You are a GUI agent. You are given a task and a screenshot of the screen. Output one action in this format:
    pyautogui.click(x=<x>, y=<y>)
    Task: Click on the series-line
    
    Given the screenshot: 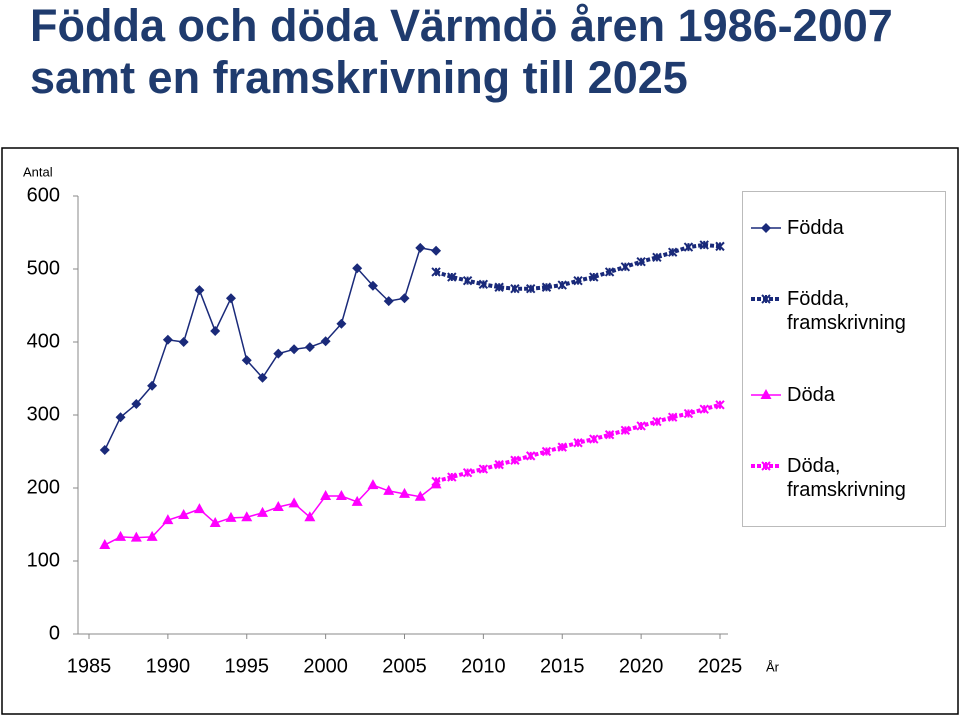 What is the action you would take?
    pyautogui.click(x=270, y=348)
    